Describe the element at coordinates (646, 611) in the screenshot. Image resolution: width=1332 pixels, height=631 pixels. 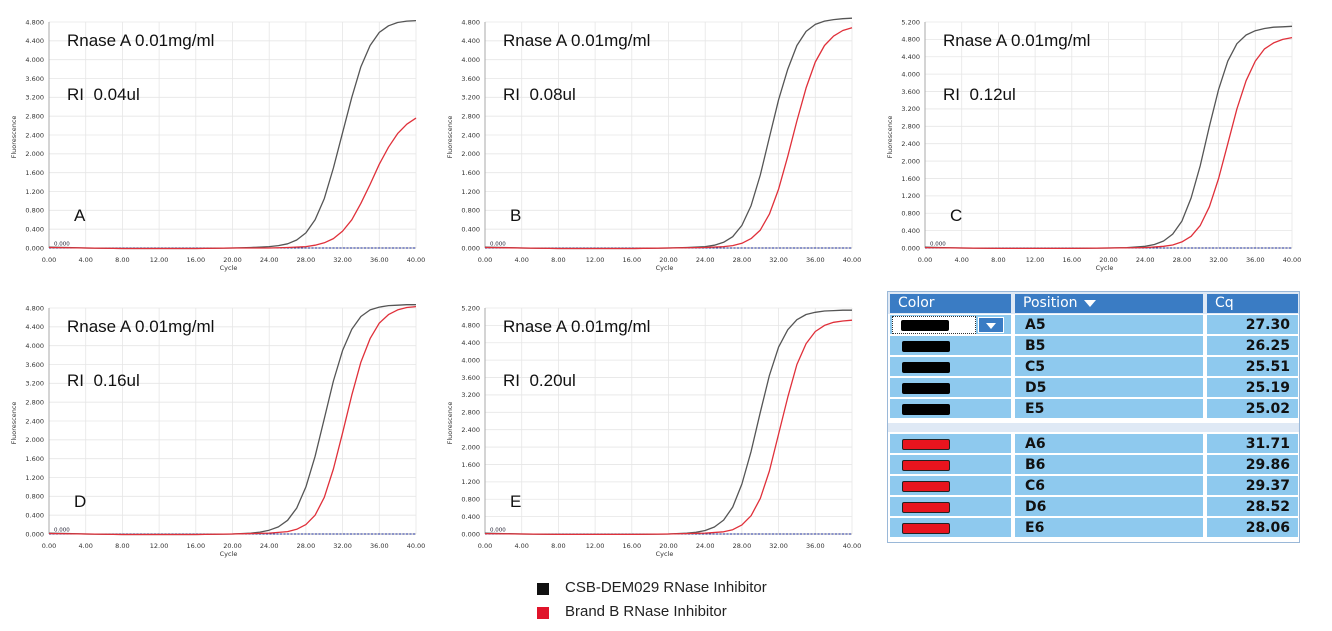
I see `legend-label: Brand B RNase Inhibitor` at that location.